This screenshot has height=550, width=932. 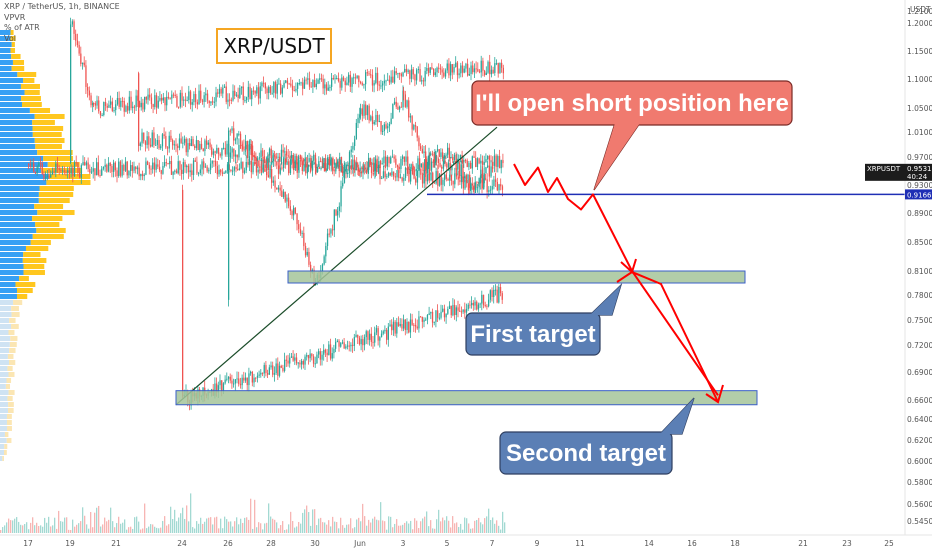 I want to click on symbol-line: XRP / TetherUS, 1h, BINANCE, so click(x=62, y=6).